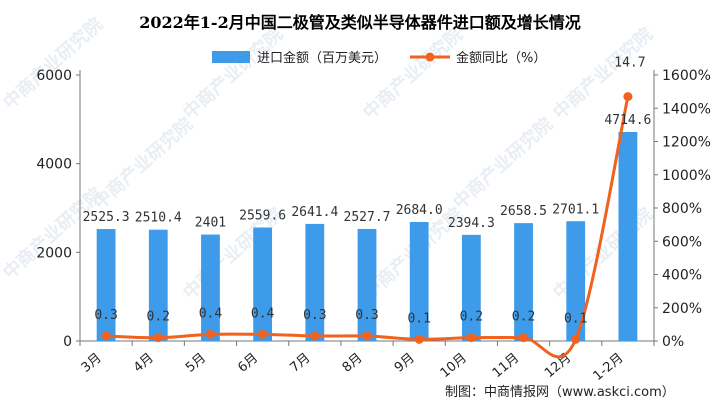 The width and height of the screenshot is (720, 408). Describe the element at coordinates (353, 363) in the screenshot. I see `x-tick-label: 8月` at that location.